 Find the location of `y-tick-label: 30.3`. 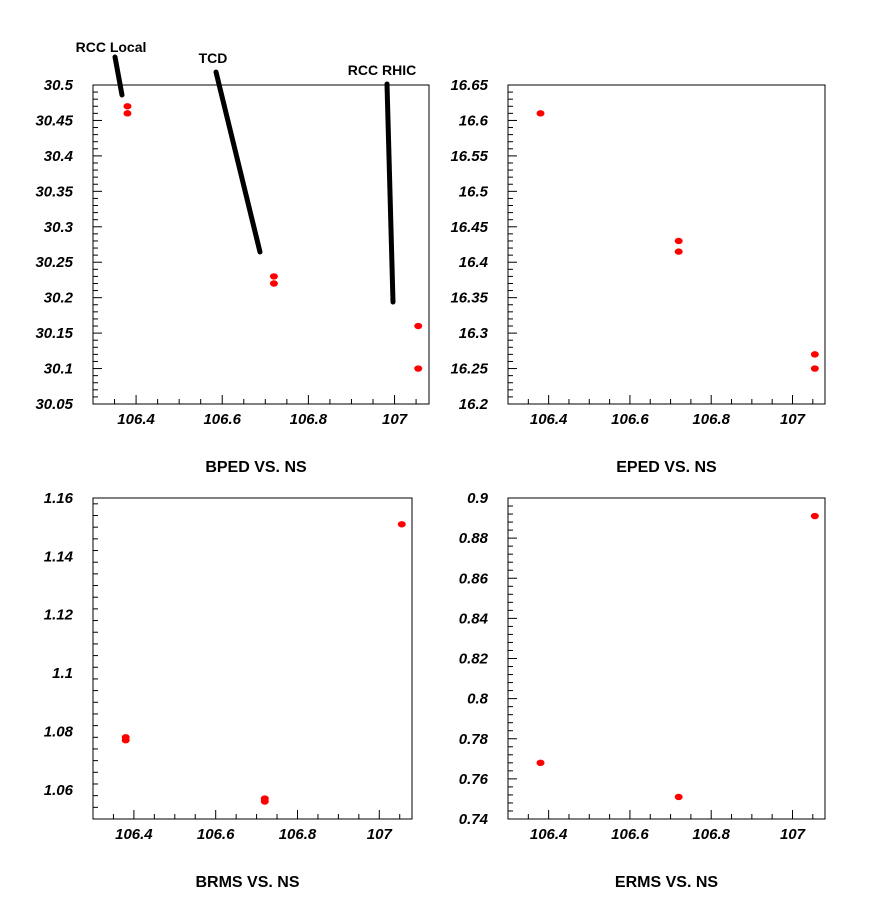

y-tick-label: 30.3 is located at coordinates (59, 227).